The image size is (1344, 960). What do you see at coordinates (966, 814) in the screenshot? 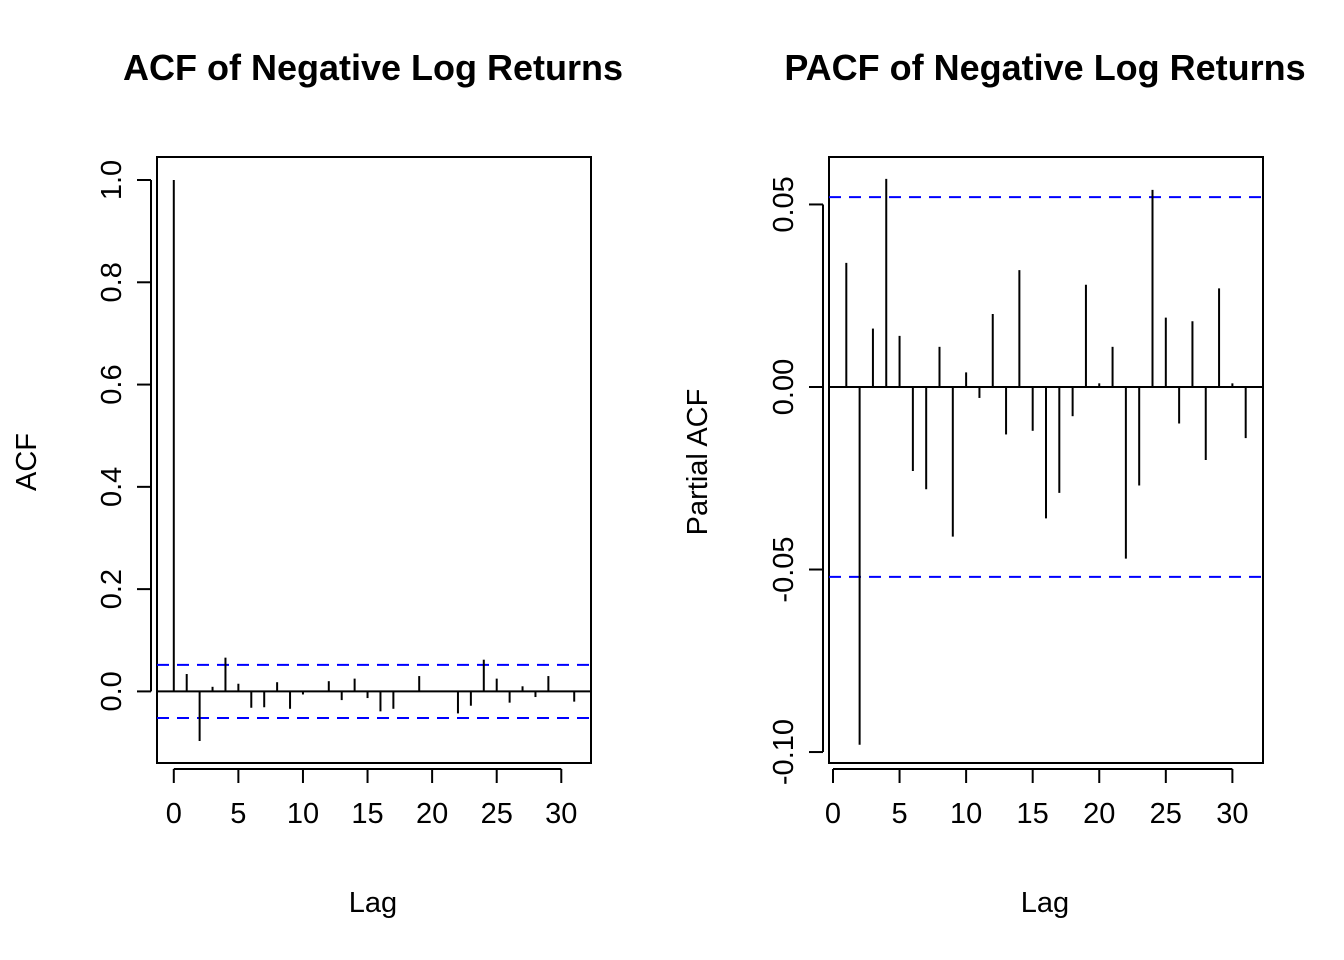
I see `pacf-x-tick-label: 10` at bounding box center [966, 814].